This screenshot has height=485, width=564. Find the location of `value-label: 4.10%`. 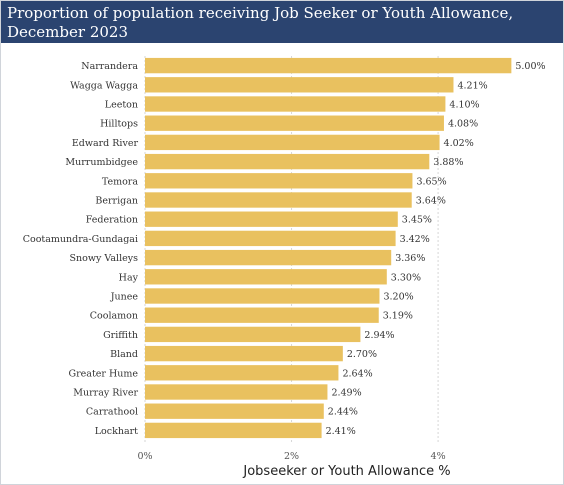

value-label: 4.10% is located at coordinates (464, 105).